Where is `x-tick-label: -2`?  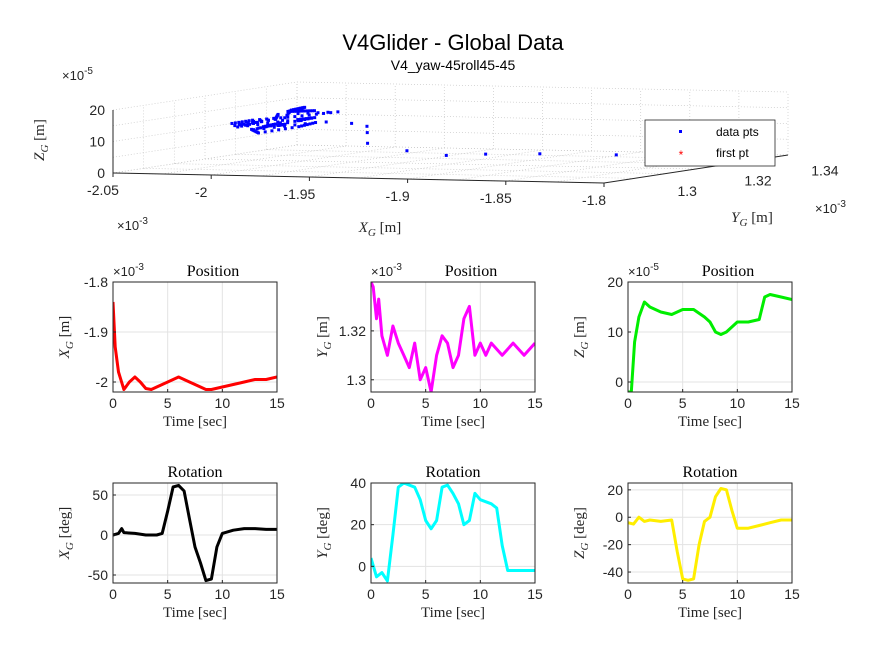 x-tick-label: -2 is located at coordinates (201, 192).